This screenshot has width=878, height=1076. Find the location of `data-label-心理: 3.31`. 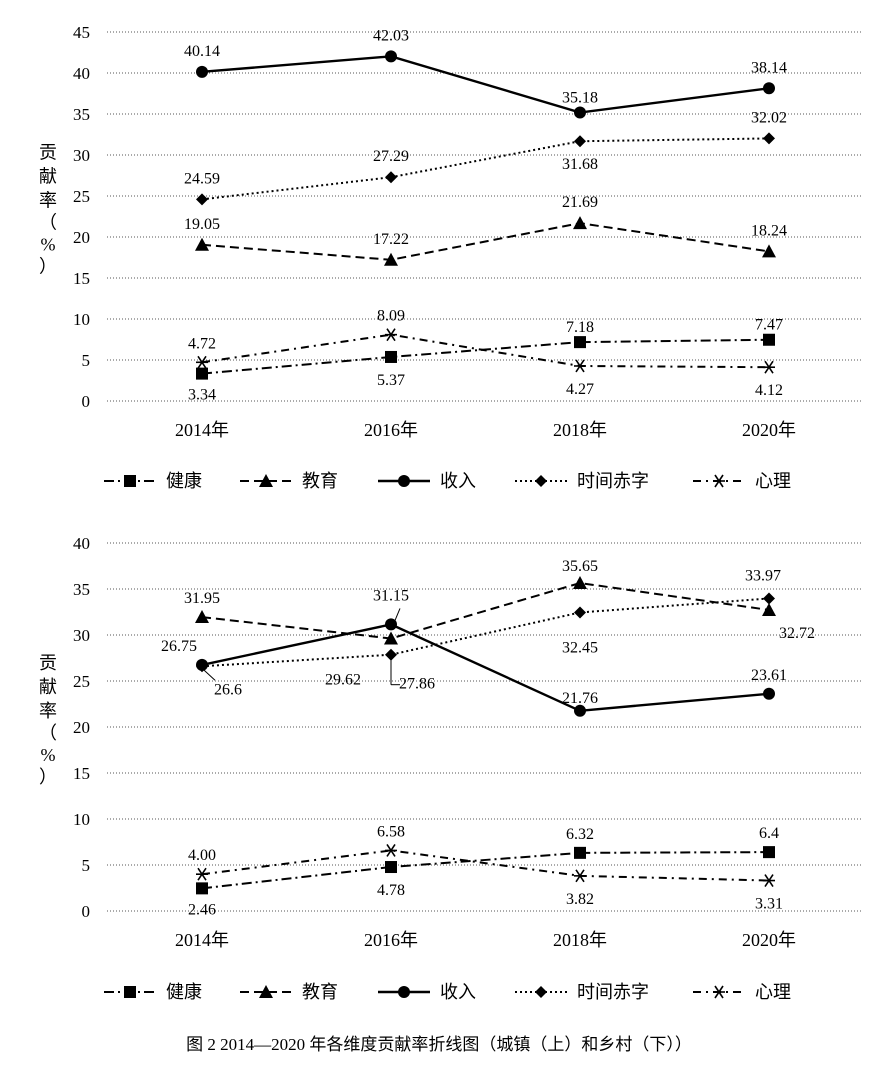

data-label-心理: 3.31 is located at coordinates (769, 904).